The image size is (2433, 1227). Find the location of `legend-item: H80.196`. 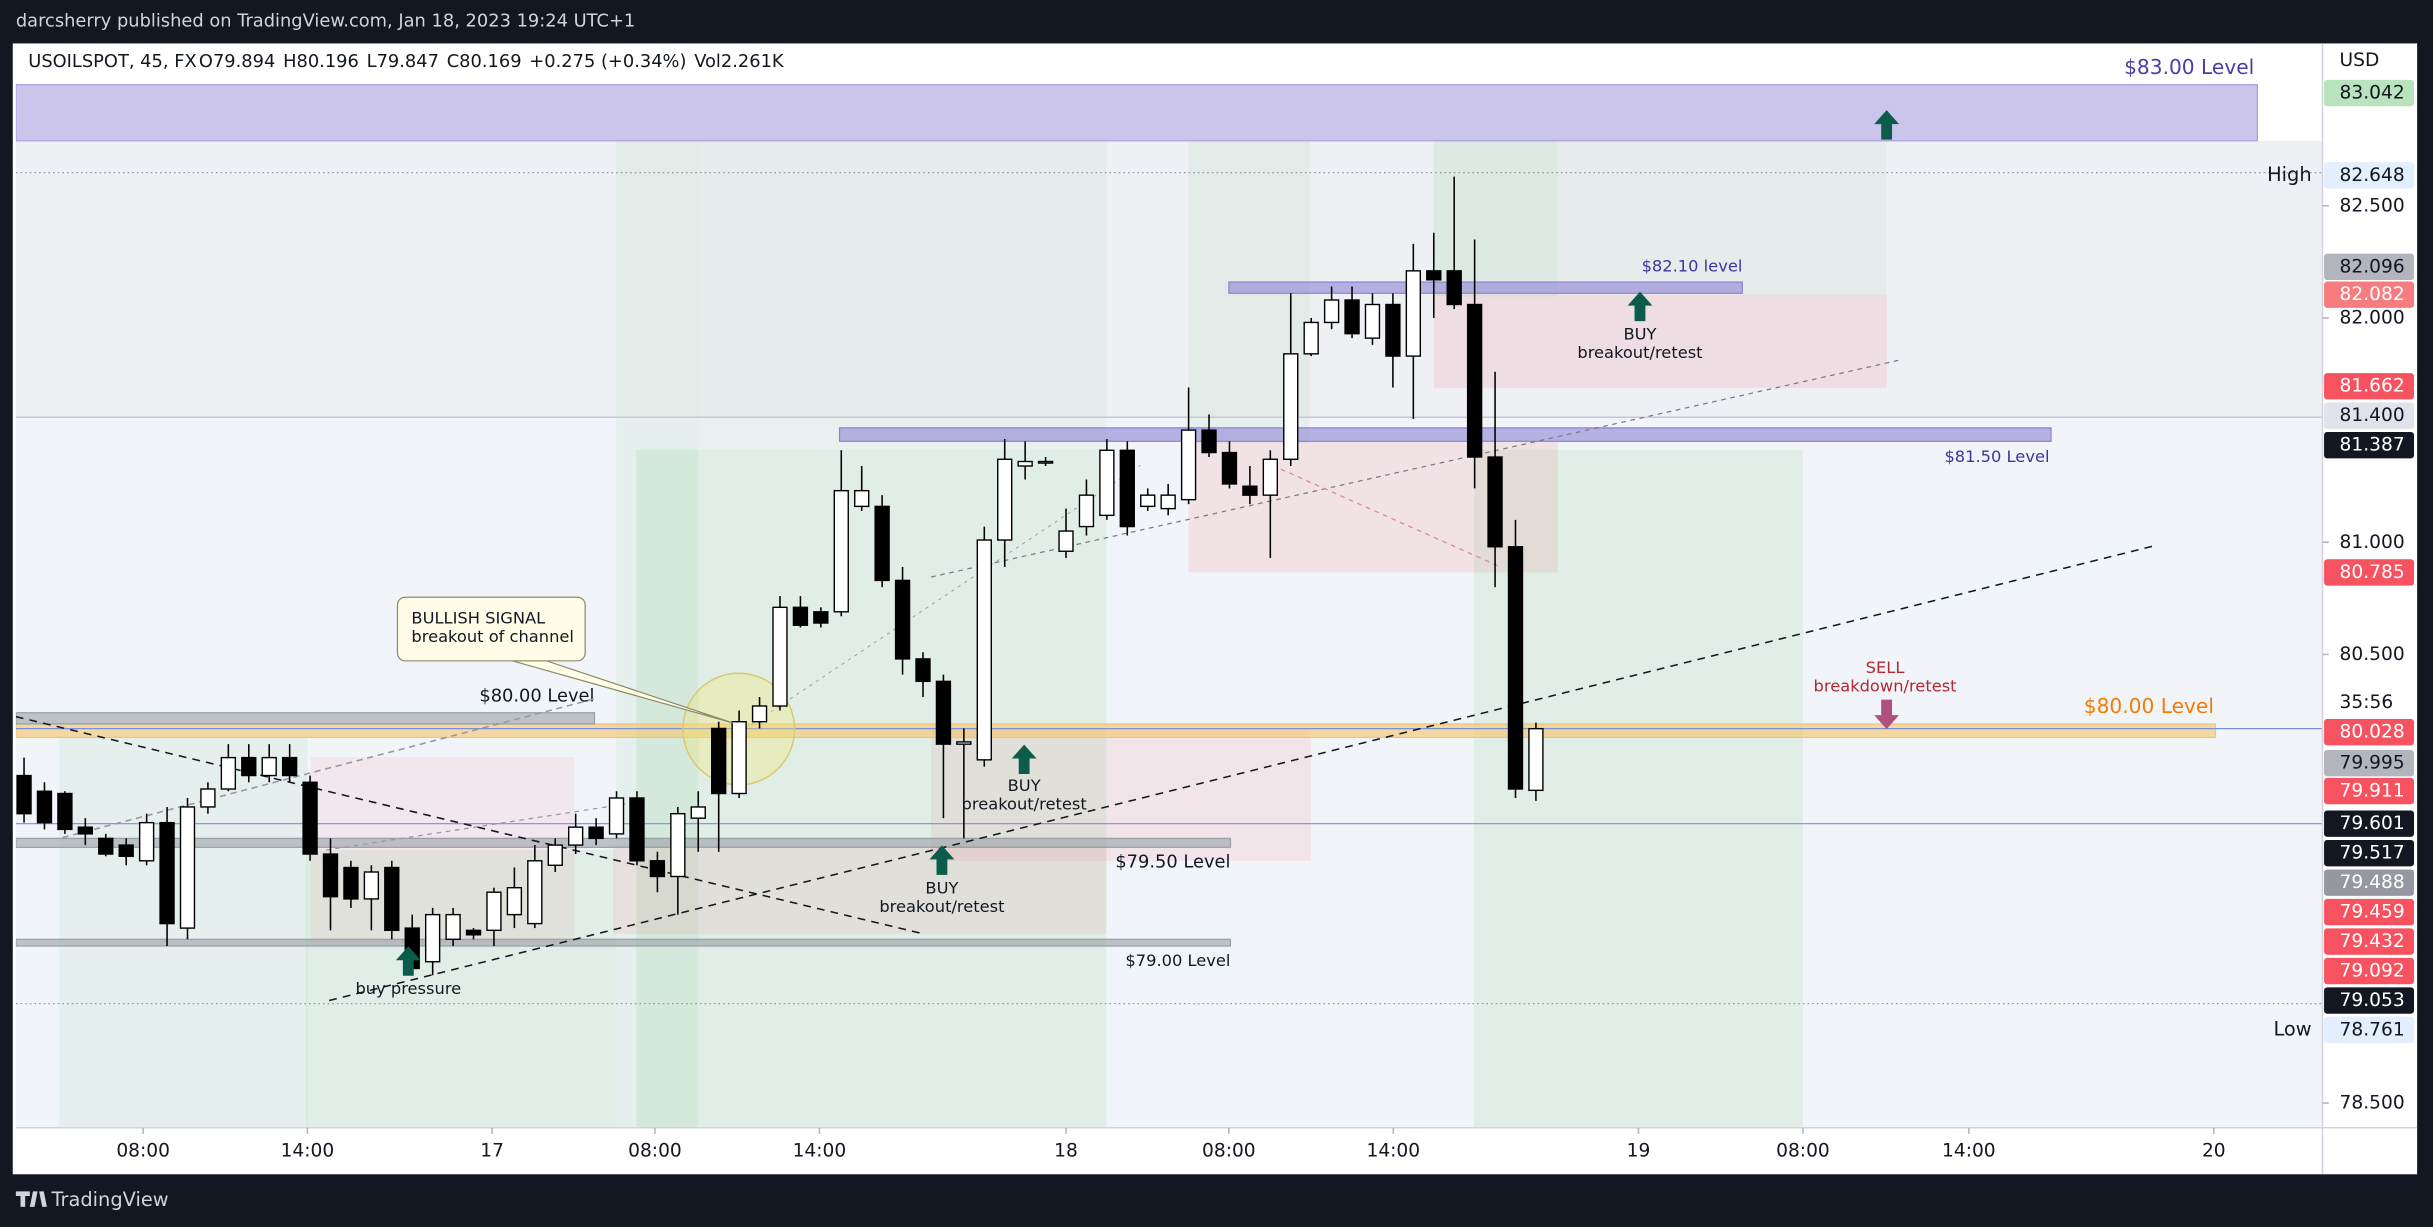

legend-item: H80.196 is located at coordinates (321, 61).